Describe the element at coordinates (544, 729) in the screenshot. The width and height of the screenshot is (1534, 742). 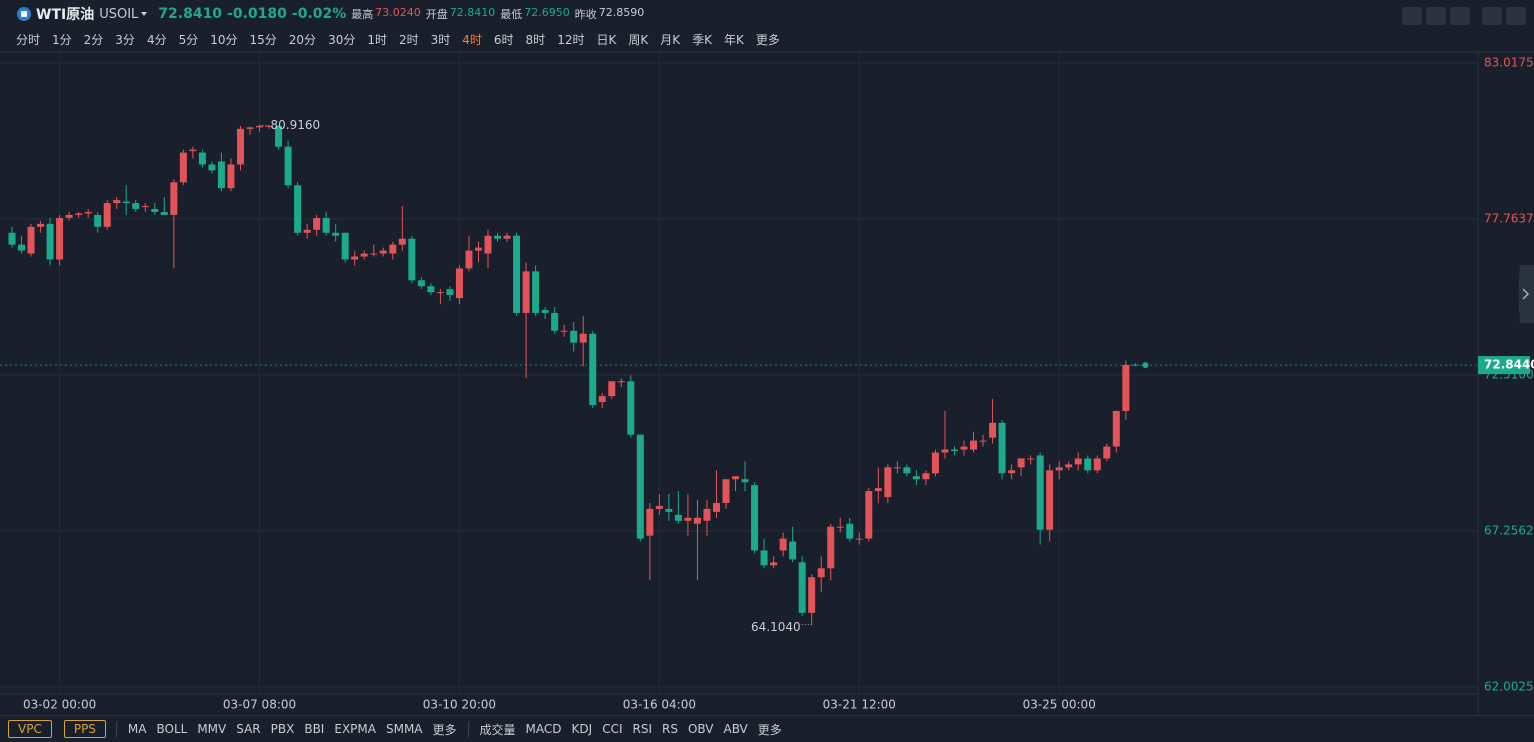
I see `sub-indicator: MACD` at that location.